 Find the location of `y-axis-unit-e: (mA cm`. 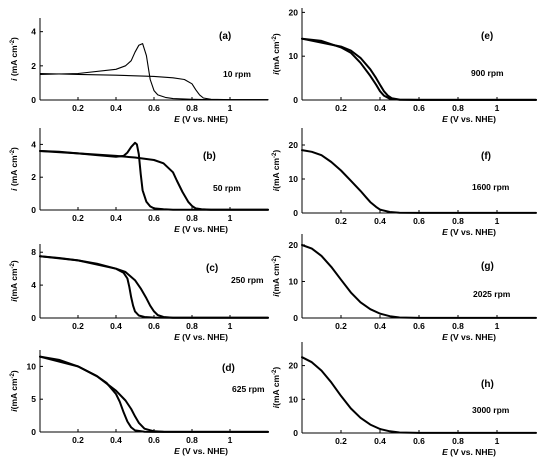

y-axis-unit-e: (mA cm is located at coordinates (276, 56).